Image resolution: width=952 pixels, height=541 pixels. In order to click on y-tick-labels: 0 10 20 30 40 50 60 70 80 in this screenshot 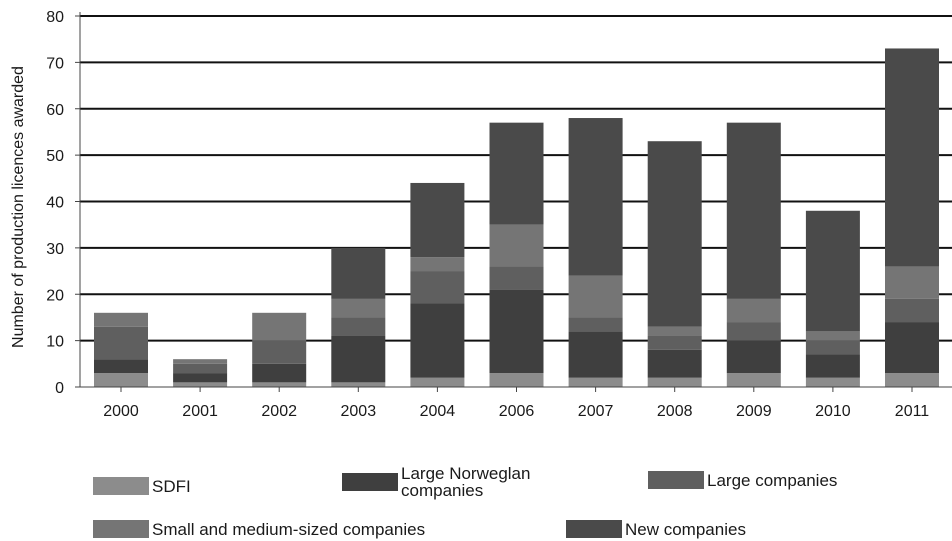, I will do `click(55, 203)`.